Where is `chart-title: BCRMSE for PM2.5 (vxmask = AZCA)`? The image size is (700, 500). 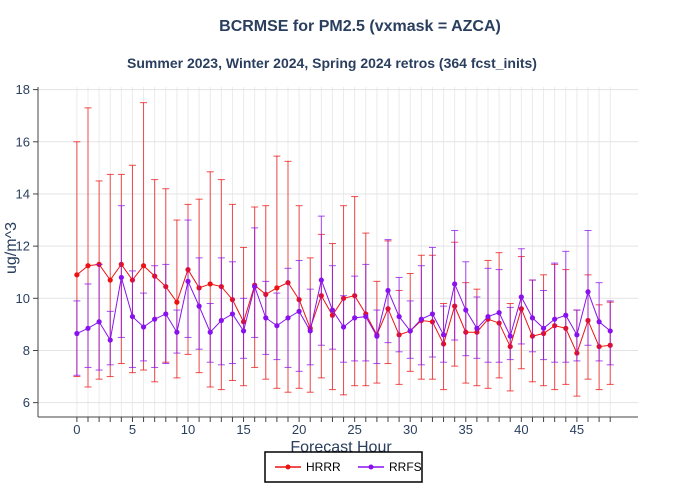 chart-title: BCRMSE for PM2.5 (vxmask = AZCA) is located at coordinates (360, 26).